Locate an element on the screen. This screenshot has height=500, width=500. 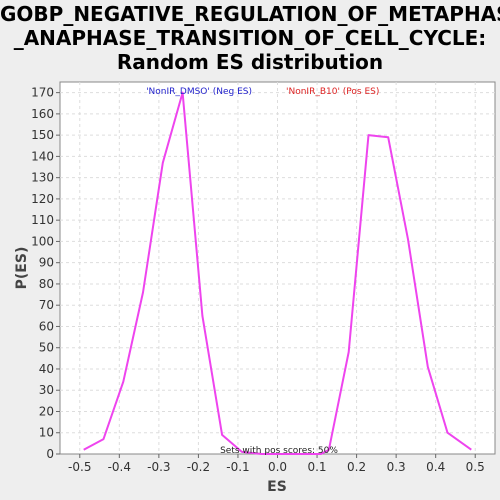
y-tick-label: 80 is located at coordinates (46, 284).